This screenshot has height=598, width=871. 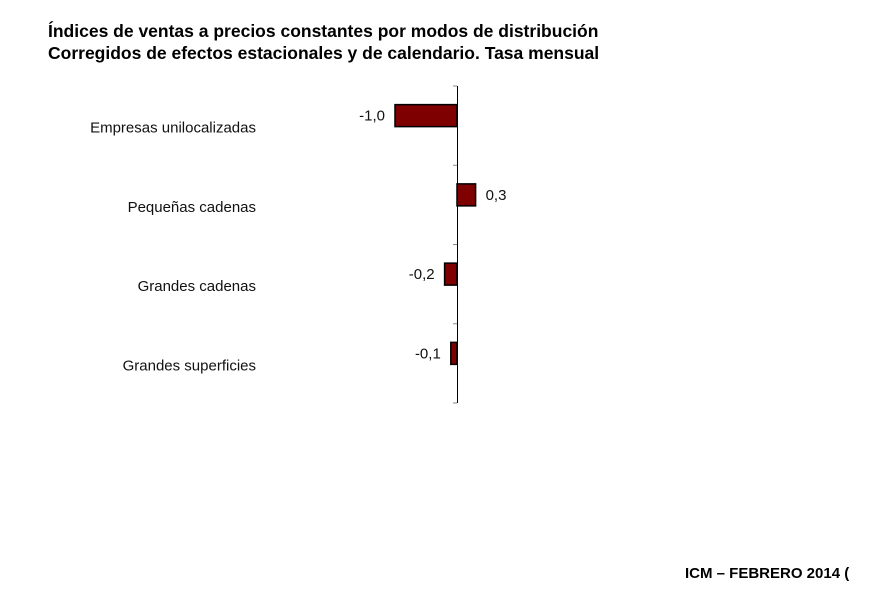 What do you see at coordinates (428, 353) in the screenshot?
I see `data-label: -0,1` at bounding box center [428, 353].